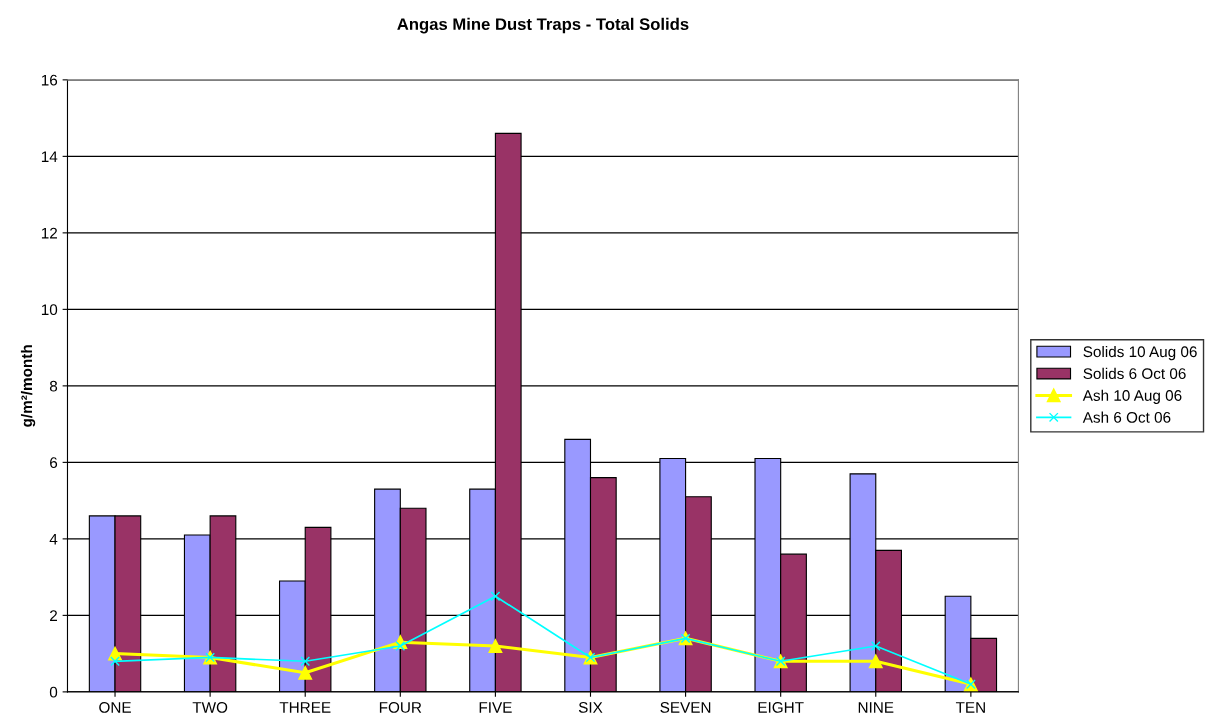  Describe the element at coordinates (400, 707) in the screenshot. I see `x-tick-label: FOUR` at that location.